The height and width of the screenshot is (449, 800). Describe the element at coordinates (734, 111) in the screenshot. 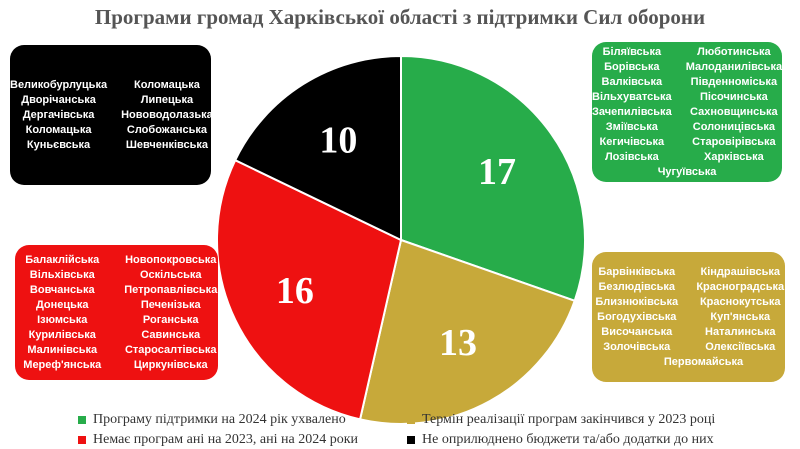

I see `community-green-9: Сахновщинська` at that location.